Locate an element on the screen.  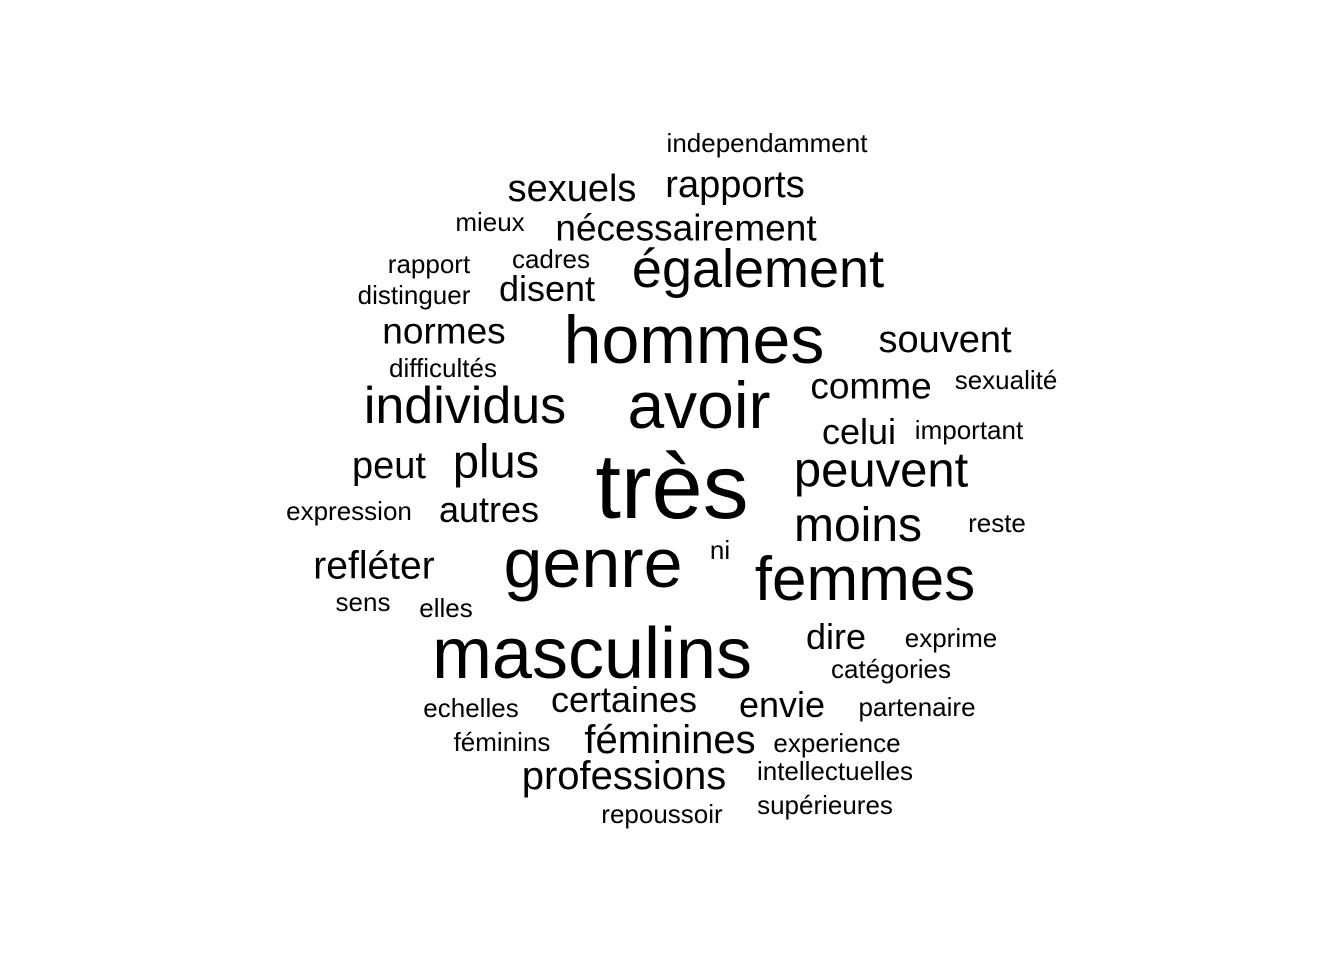
word-femmes: femmes is located at coordinates (865, 579).